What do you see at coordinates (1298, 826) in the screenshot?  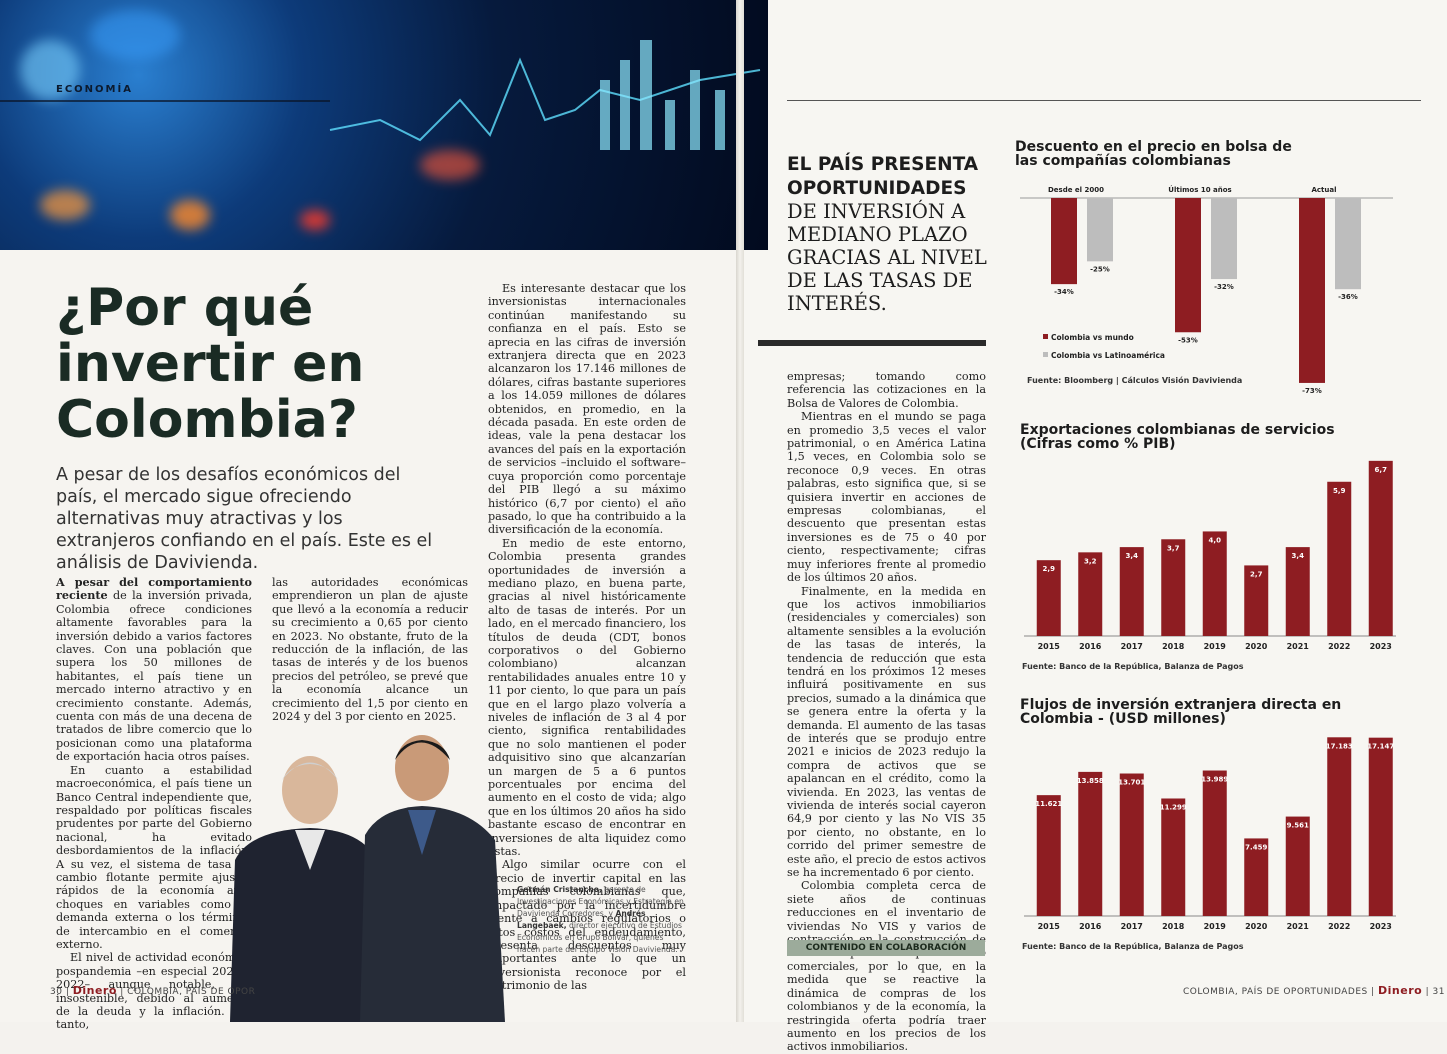 I see `chart-3-data-label: 9.561` at bounding box center [1298, 826].